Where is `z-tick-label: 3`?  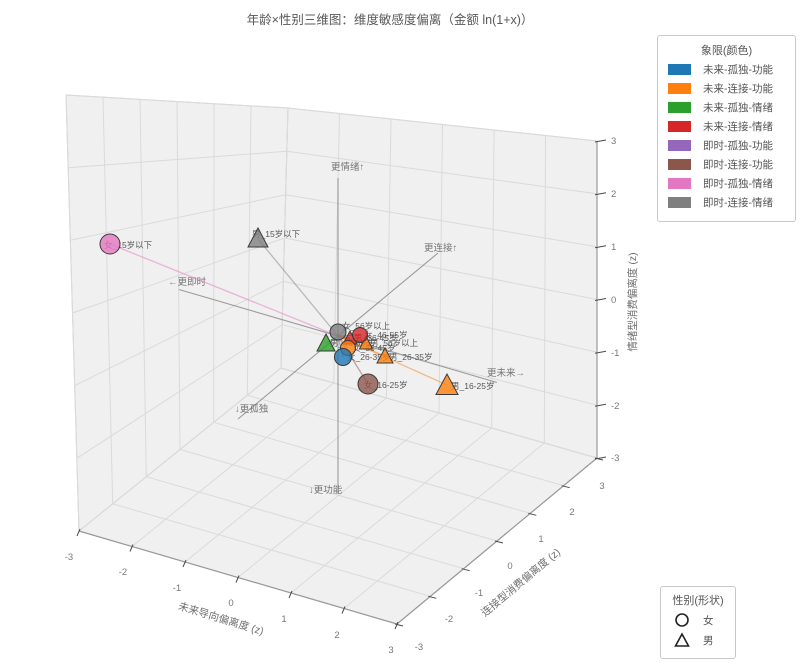
z-tick-label: 3 is located at coordinates (613, 141).